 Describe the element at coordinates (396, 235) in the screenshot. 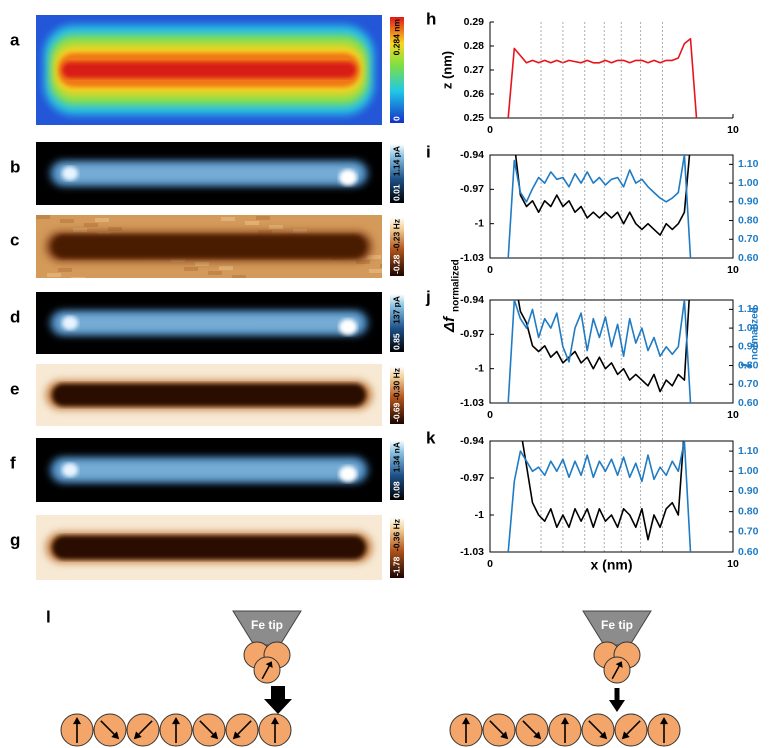

I see `colorbar-max: -0.23 Hz` at that location.